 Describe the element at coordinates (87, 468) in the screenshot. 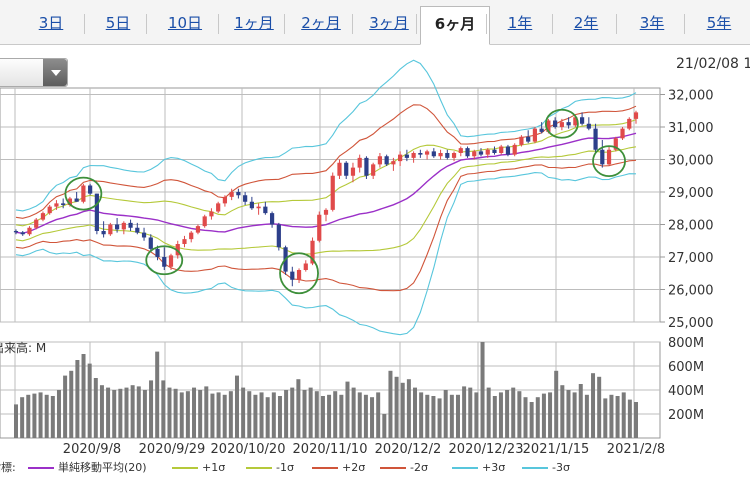

I see `legend-item: 単純移動平均(20)` at that location.